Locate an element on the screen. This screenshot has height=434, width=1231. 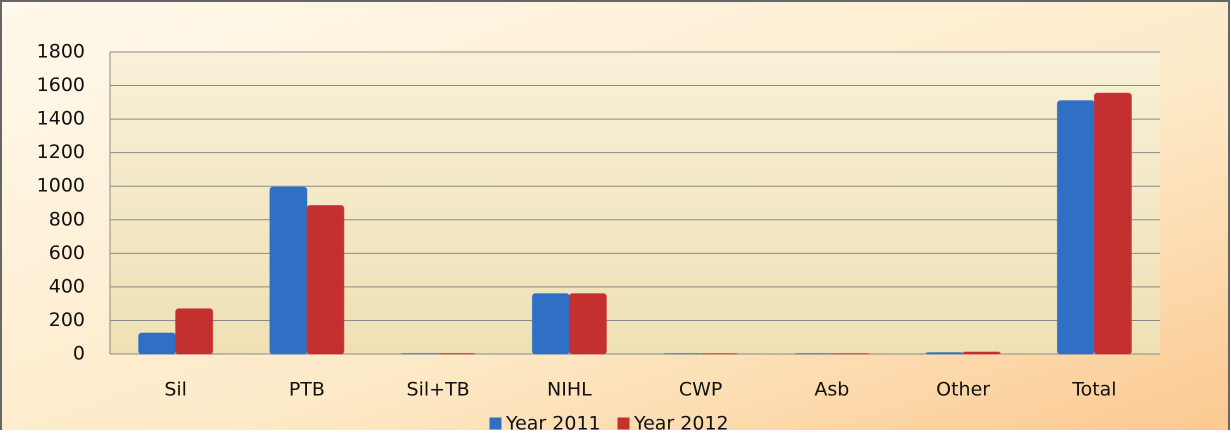
x-tick-label: NIHL is located at coordinates (569, 390).